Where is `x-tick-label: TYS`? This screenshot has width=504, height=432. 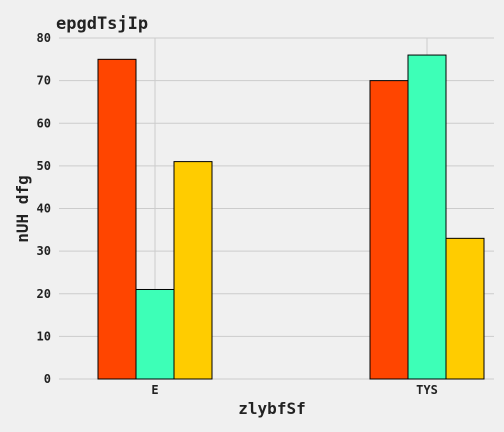 x-tick-label: TYS is located at coordinates (427, 390).